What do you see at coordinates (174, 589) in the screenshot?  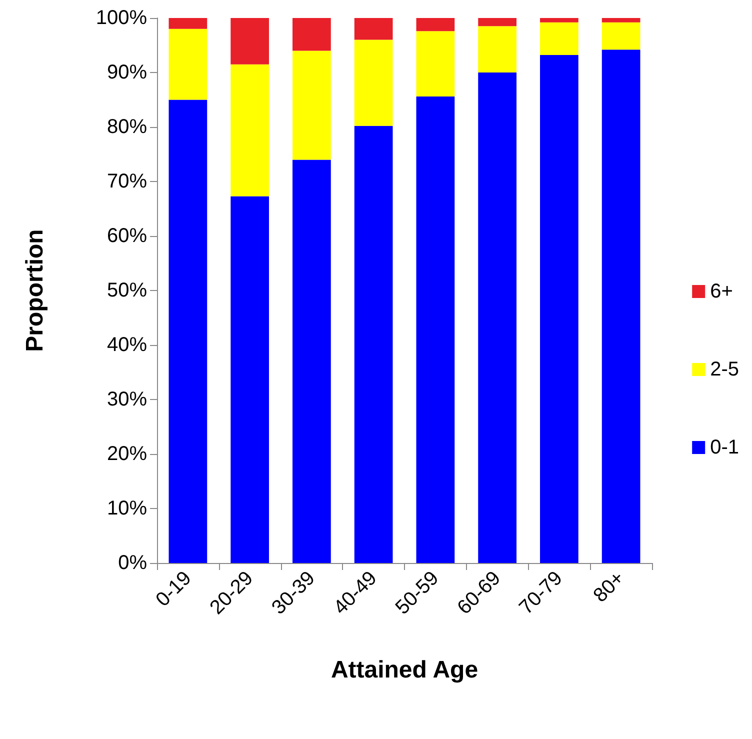 I see `x-tick-label: 0-19` at bounding box center [174, 589].